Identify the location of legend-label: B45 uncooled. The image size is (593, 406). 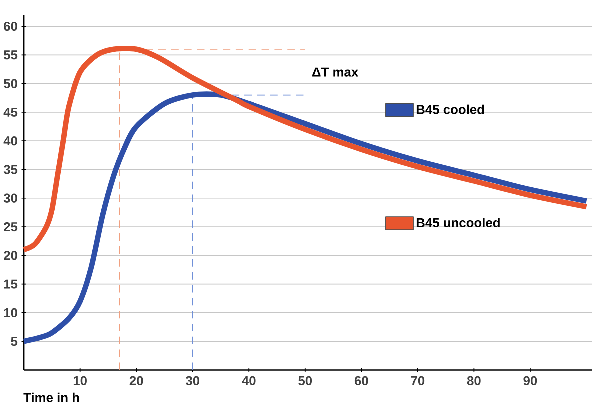
(458, 223).